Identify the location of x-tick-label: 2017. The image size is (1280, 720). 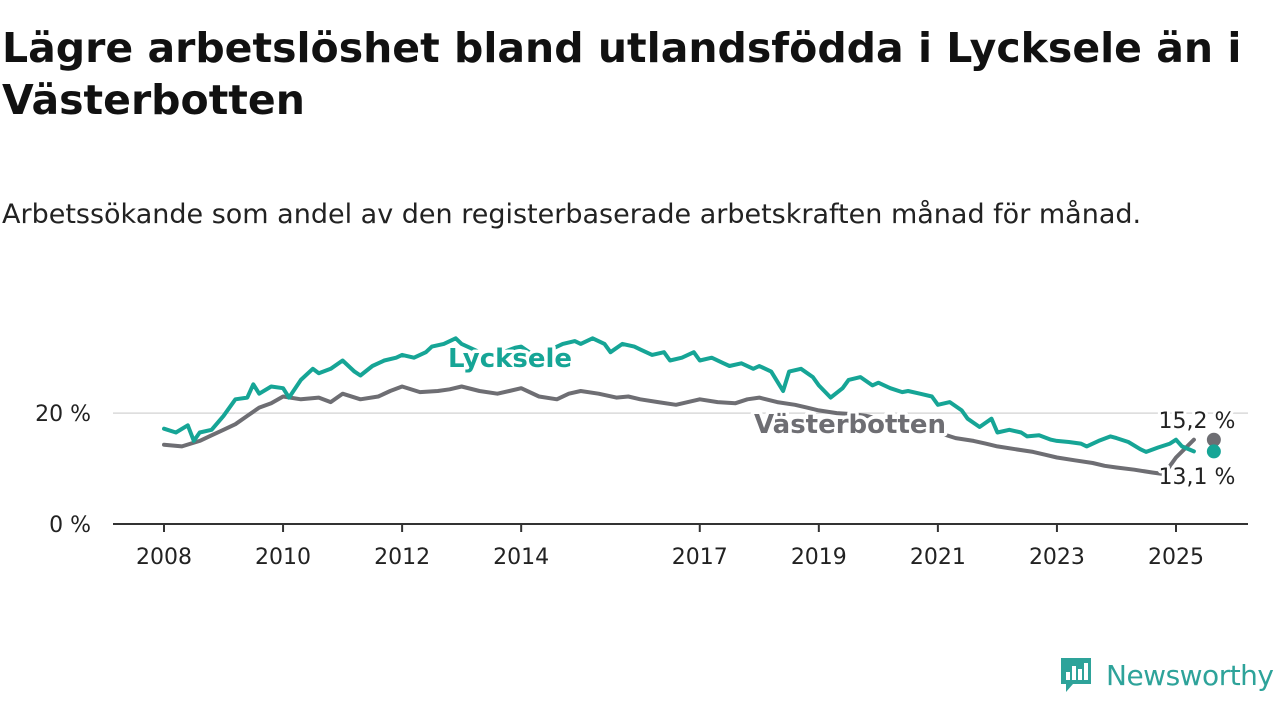
(700, 557).